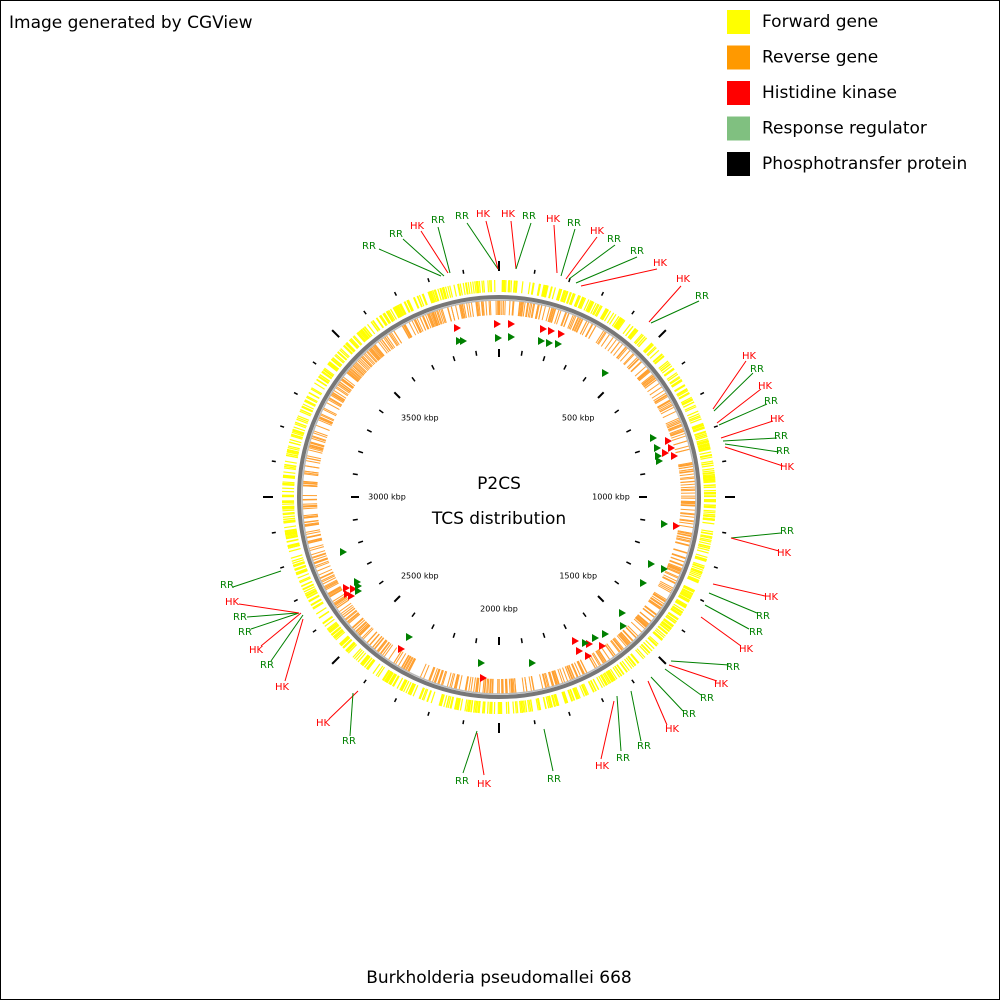  What do you see at coordinates (738, 128) in the screenshot?
I see `legend-swatch` at bounding box center [738, 128].